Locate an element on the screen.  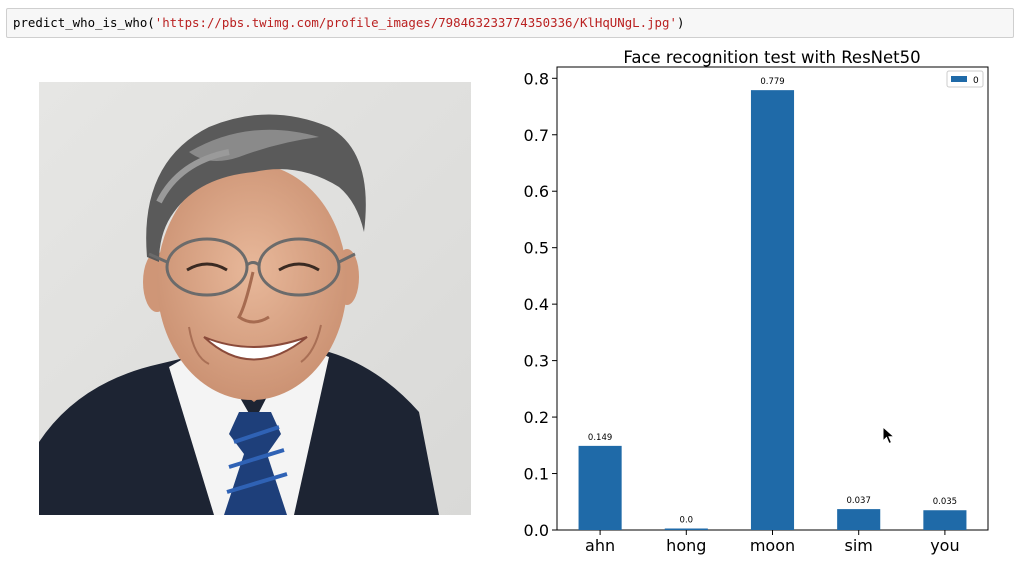
legend-label: 0 is located at coordinates (976, 81).